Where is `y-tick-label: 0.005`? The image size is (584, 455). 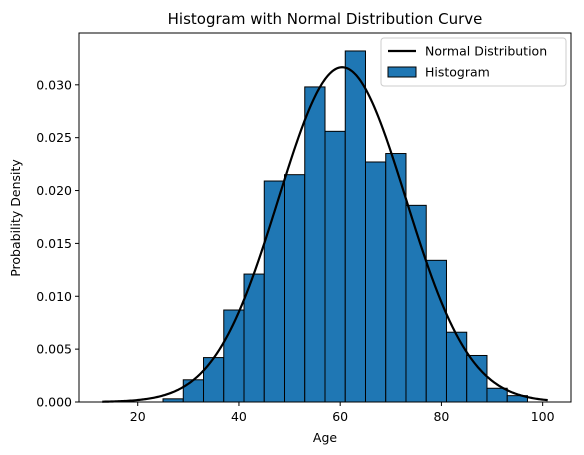
y-tick-label: 0.005 is located at coordinates (54, 349).